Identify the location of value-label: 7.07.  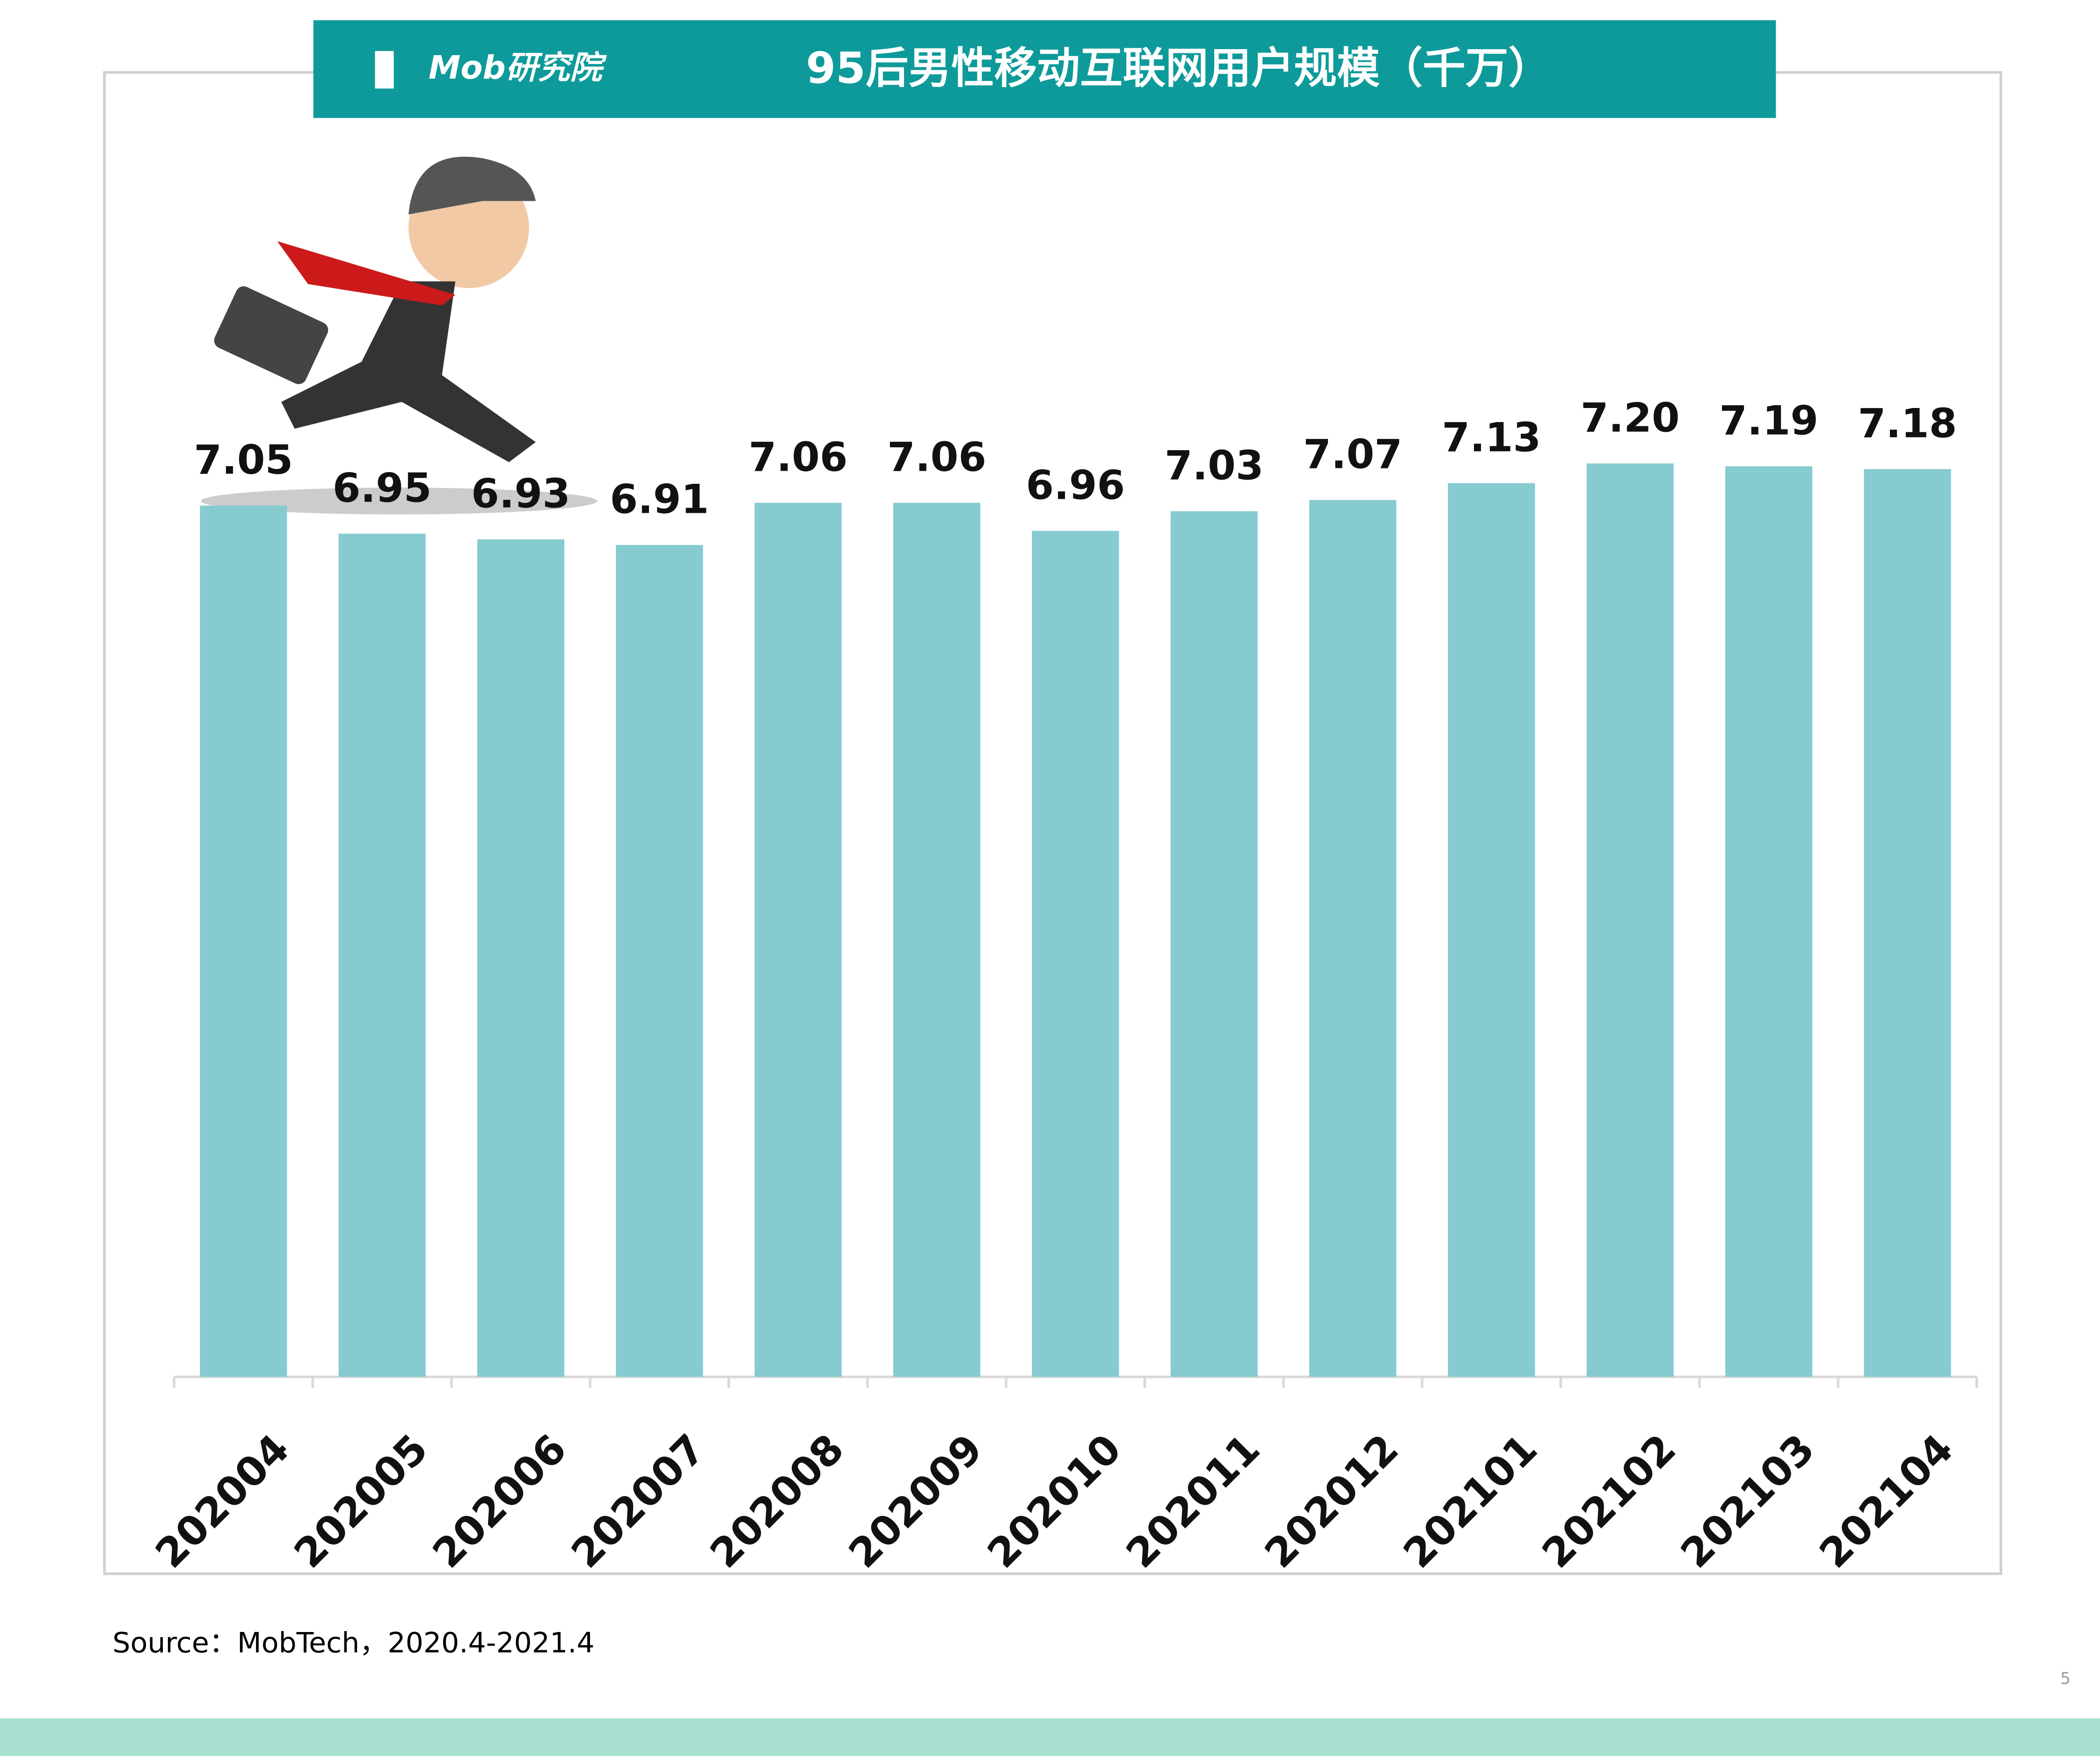
(1352, 454).